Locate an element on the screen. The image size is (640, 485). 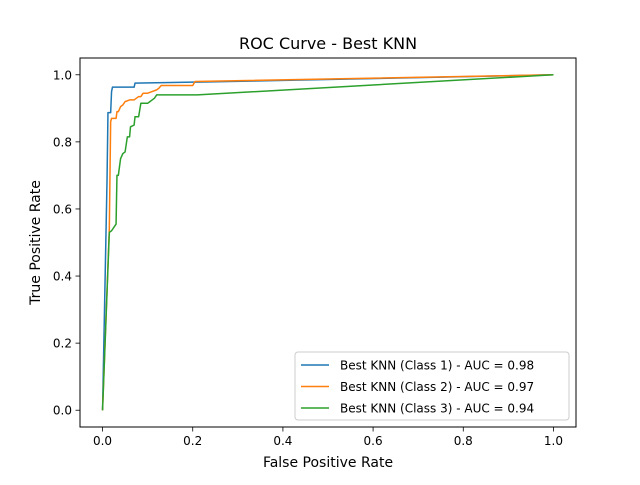
y-tick-label: 0.6 is located at coordinates (62, 209).